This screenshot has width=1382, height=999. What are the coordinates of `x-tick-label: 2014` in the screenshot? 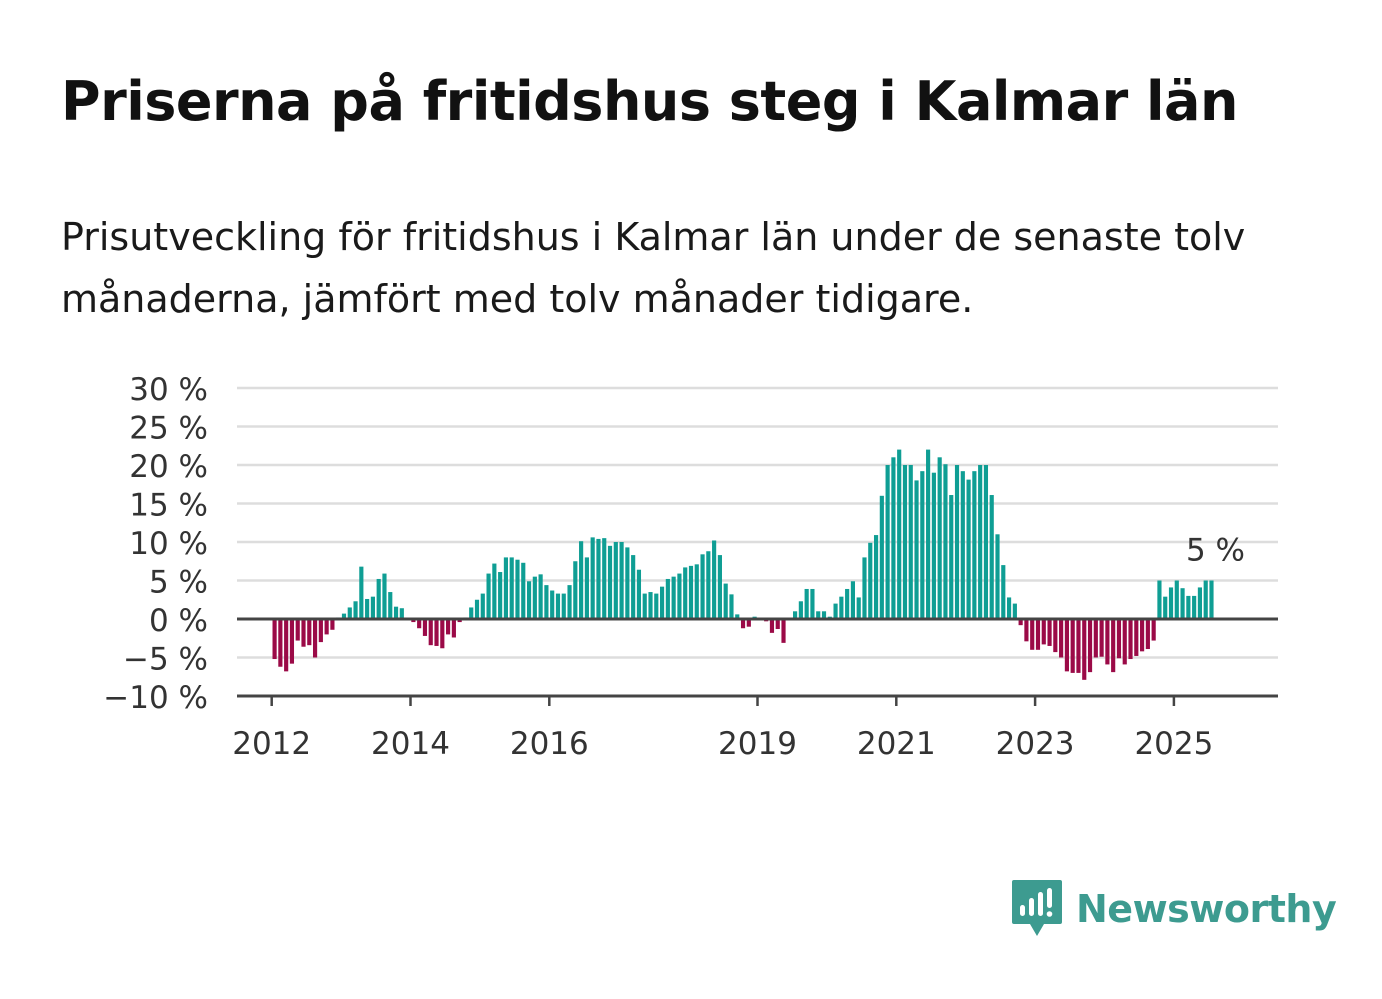 It's located at (410, 744).